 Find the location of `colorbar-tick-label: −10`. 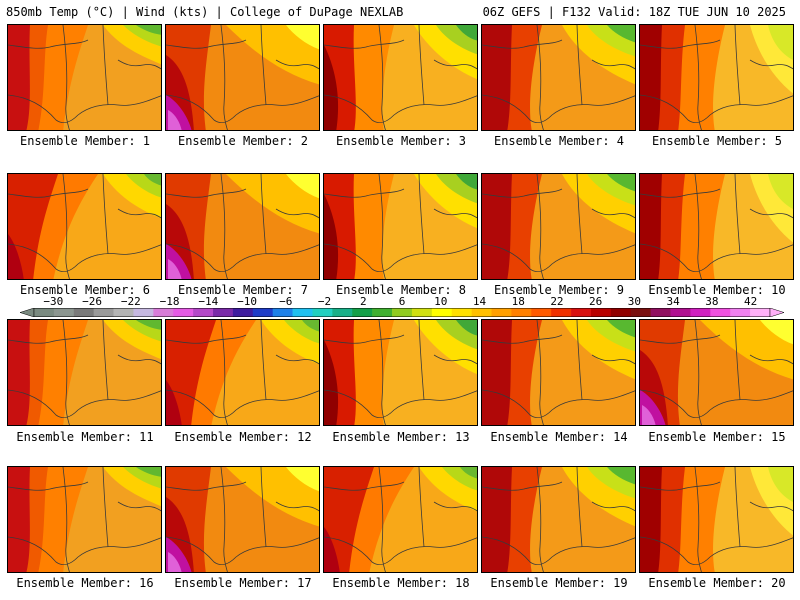

colorbar-tick-label: −10 is located at coordinates (247, 301).